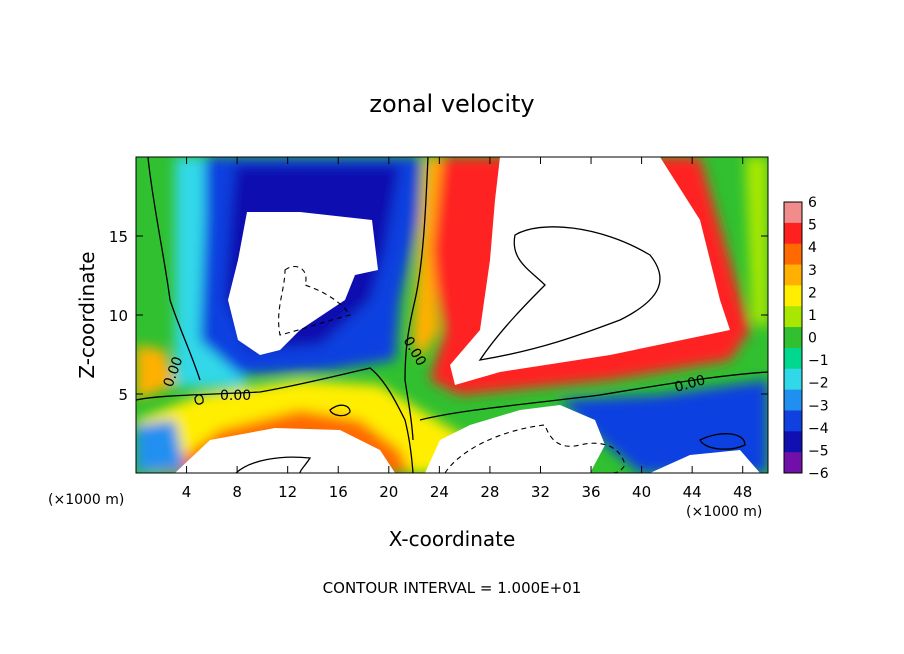  Describe the element at coordinates (314, 301) in the screenshot. I see `contour-negative-upper` at that location.